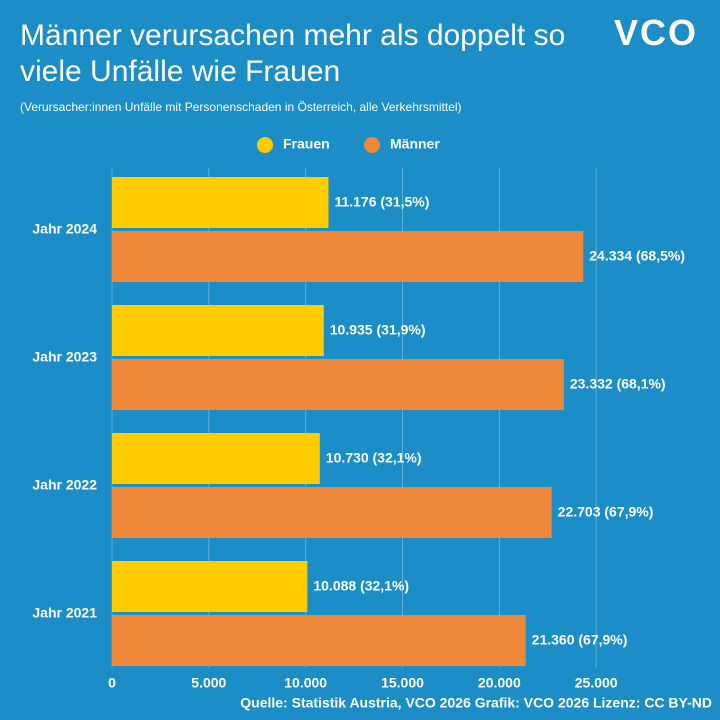 Image resolution: width=720 pixels, height=720 pixels. Describe the element at coordinates (64, 485) in the screenshot. I see `y-tick-label: Jahr 2022` at that location.